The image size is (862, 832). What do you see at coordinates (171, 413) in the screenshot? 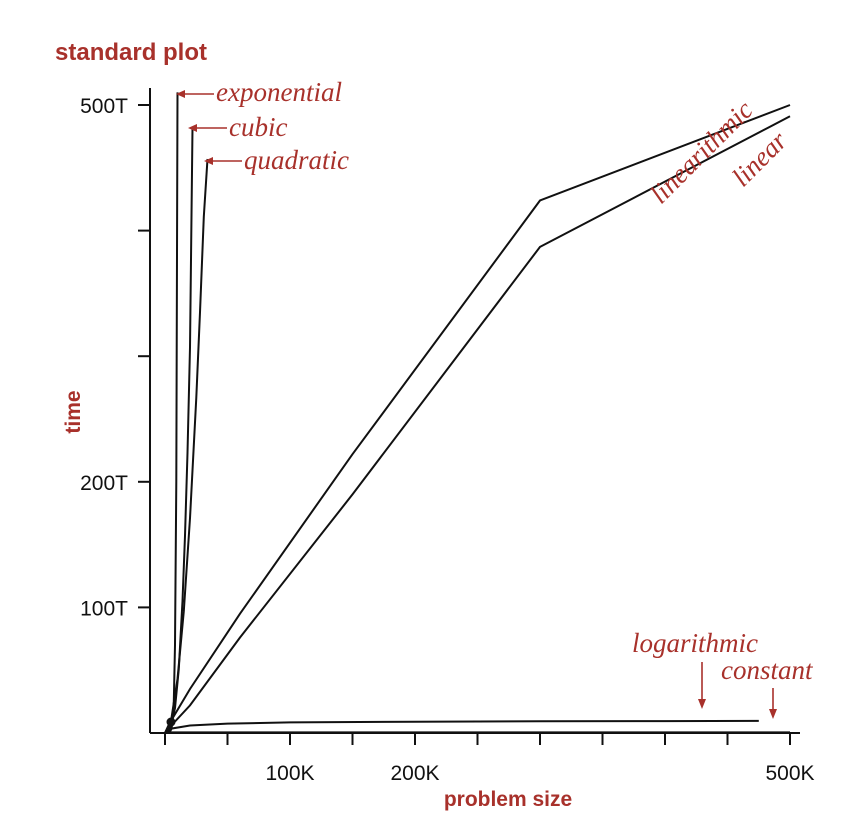
I see `series-line-exponential` at bounding box center [171, 413].